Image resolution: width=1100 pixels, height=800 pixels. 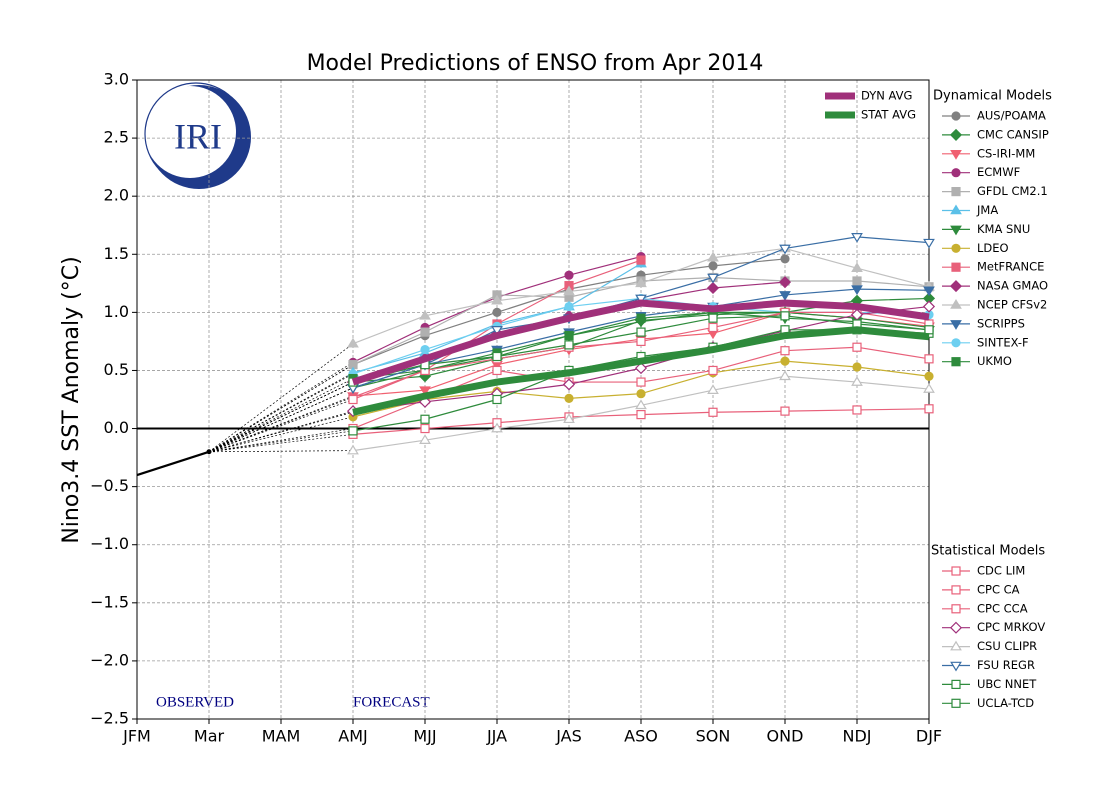 I want to click on legend-label: CMC CANSIP, so click(x=1013, y=134).